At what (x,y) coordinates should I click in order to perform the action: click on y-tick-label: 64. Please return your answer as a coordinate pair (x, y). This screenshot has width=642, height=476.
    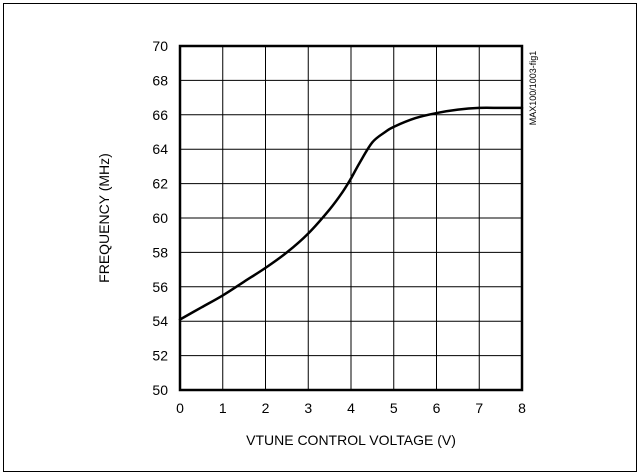
    Looking at the image, I should click on (160, 149).